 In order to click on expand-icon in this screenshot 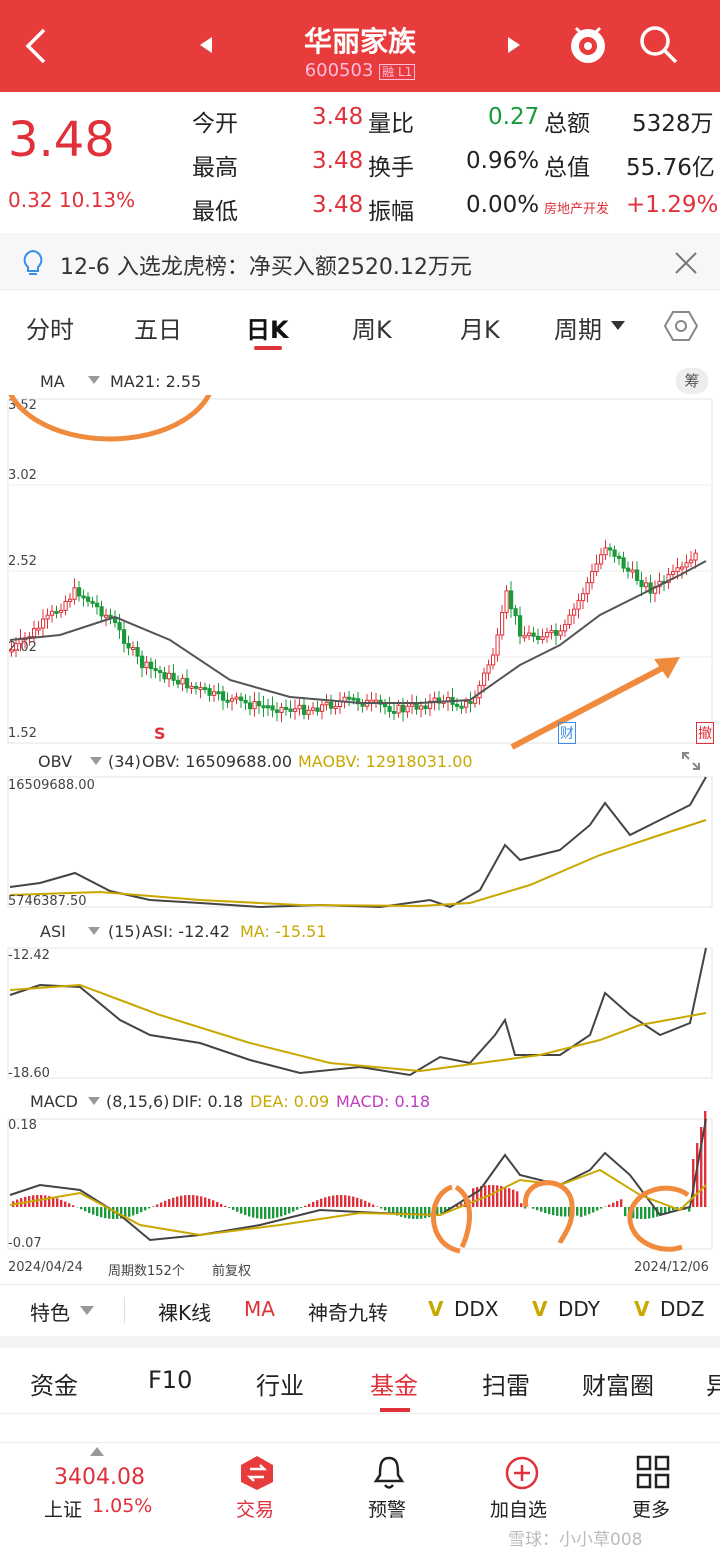, I will do `click(691, 761)`.